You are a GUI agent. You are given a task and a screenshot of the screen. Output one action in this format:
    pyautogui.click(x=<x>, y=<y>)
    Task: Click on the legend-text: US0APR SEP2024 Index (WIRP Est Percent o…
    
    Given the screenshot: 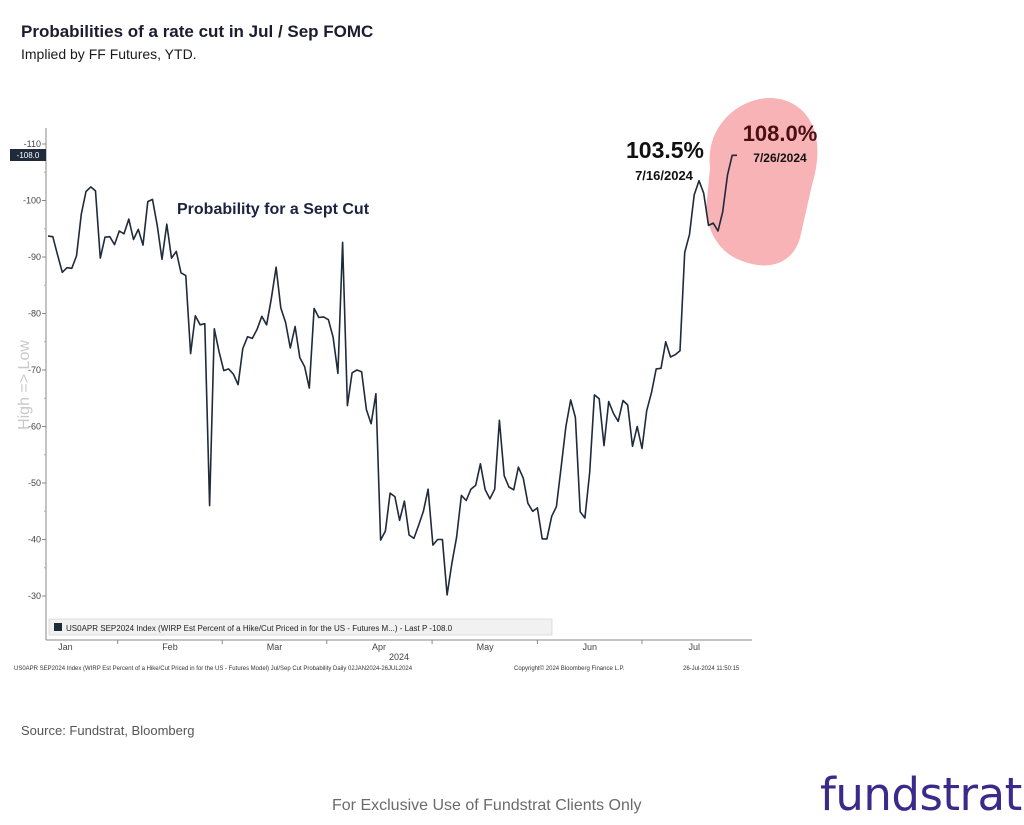 What is the action you would take?
    pyautogui.click(x=259, y=628)
    